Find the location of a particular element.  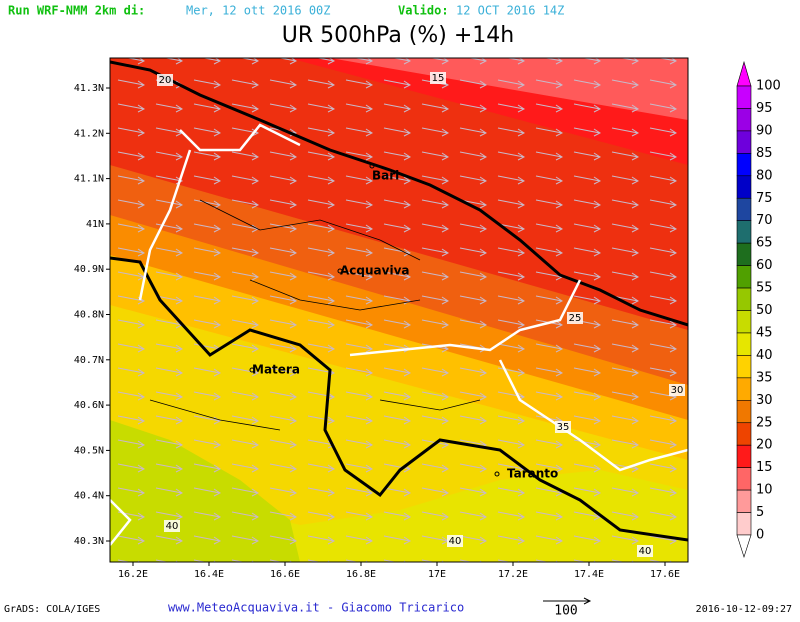

colorbar-label: 10 is located at coordinates (764, 490).